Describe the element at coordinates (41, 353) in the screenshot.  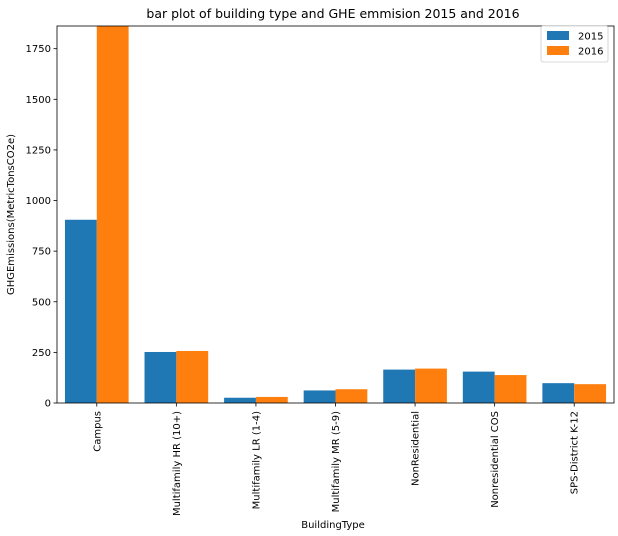
I see `y-tick-label: 250` at that location.